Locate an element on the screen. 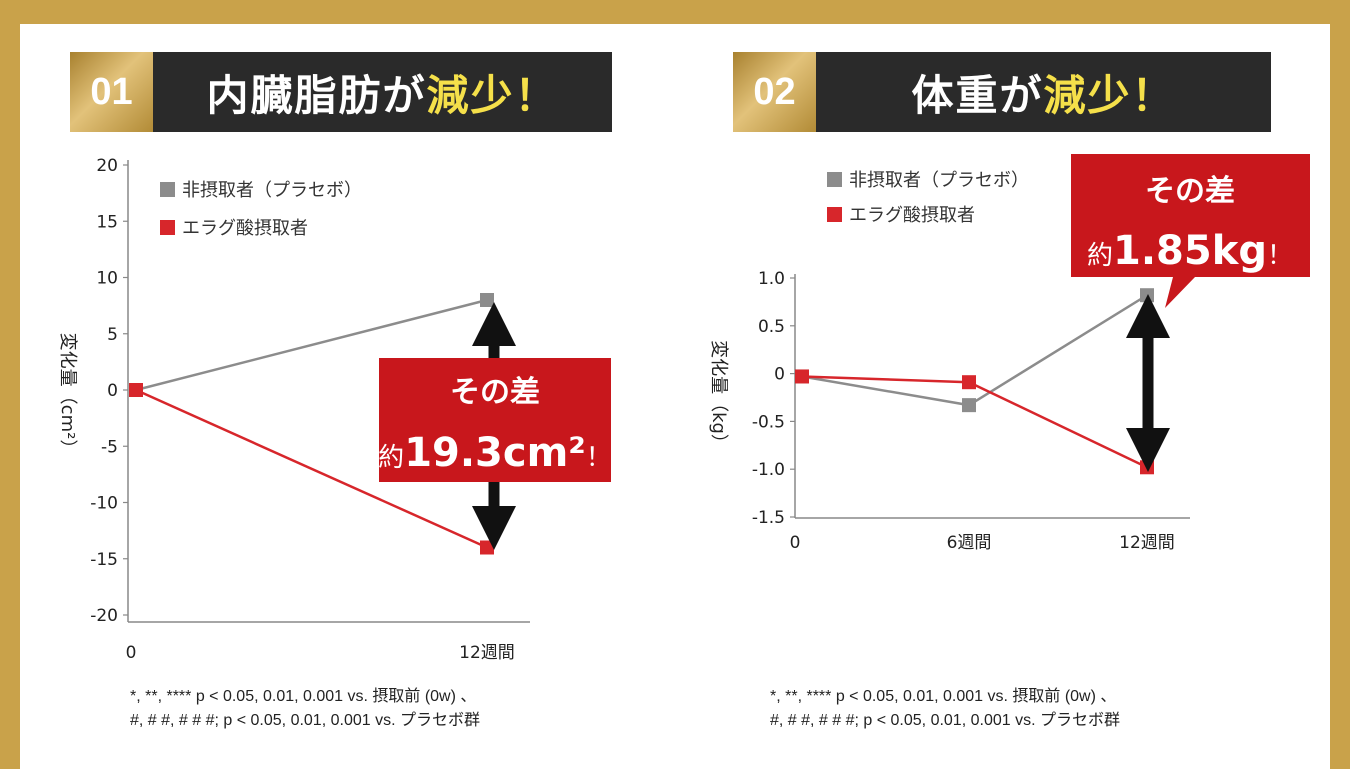  y-tick-label: -10 is located at coordinates (104, 504).